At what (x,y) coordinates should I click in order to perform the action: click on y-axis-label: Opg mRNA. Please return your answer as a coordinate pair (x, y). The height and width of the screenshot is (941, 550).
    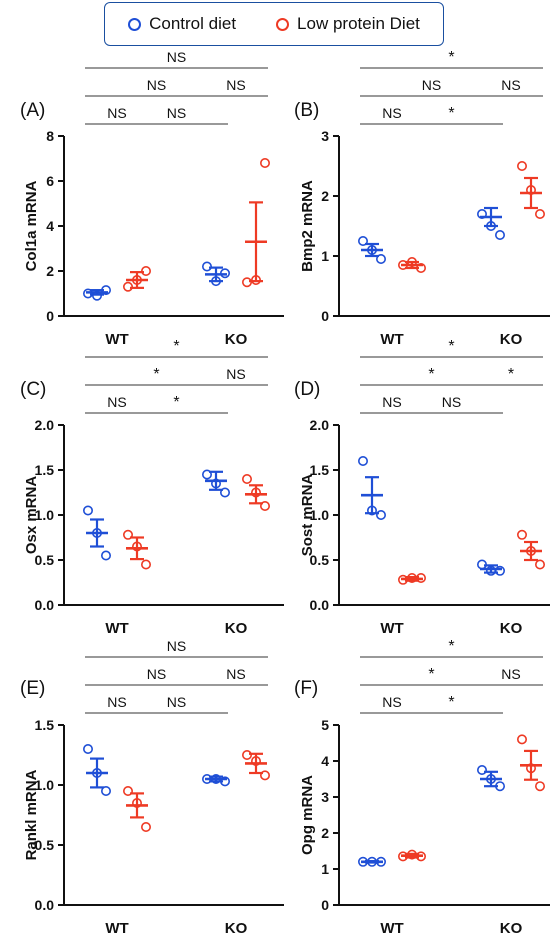
    Looking at the image, I should click on (307, 815).